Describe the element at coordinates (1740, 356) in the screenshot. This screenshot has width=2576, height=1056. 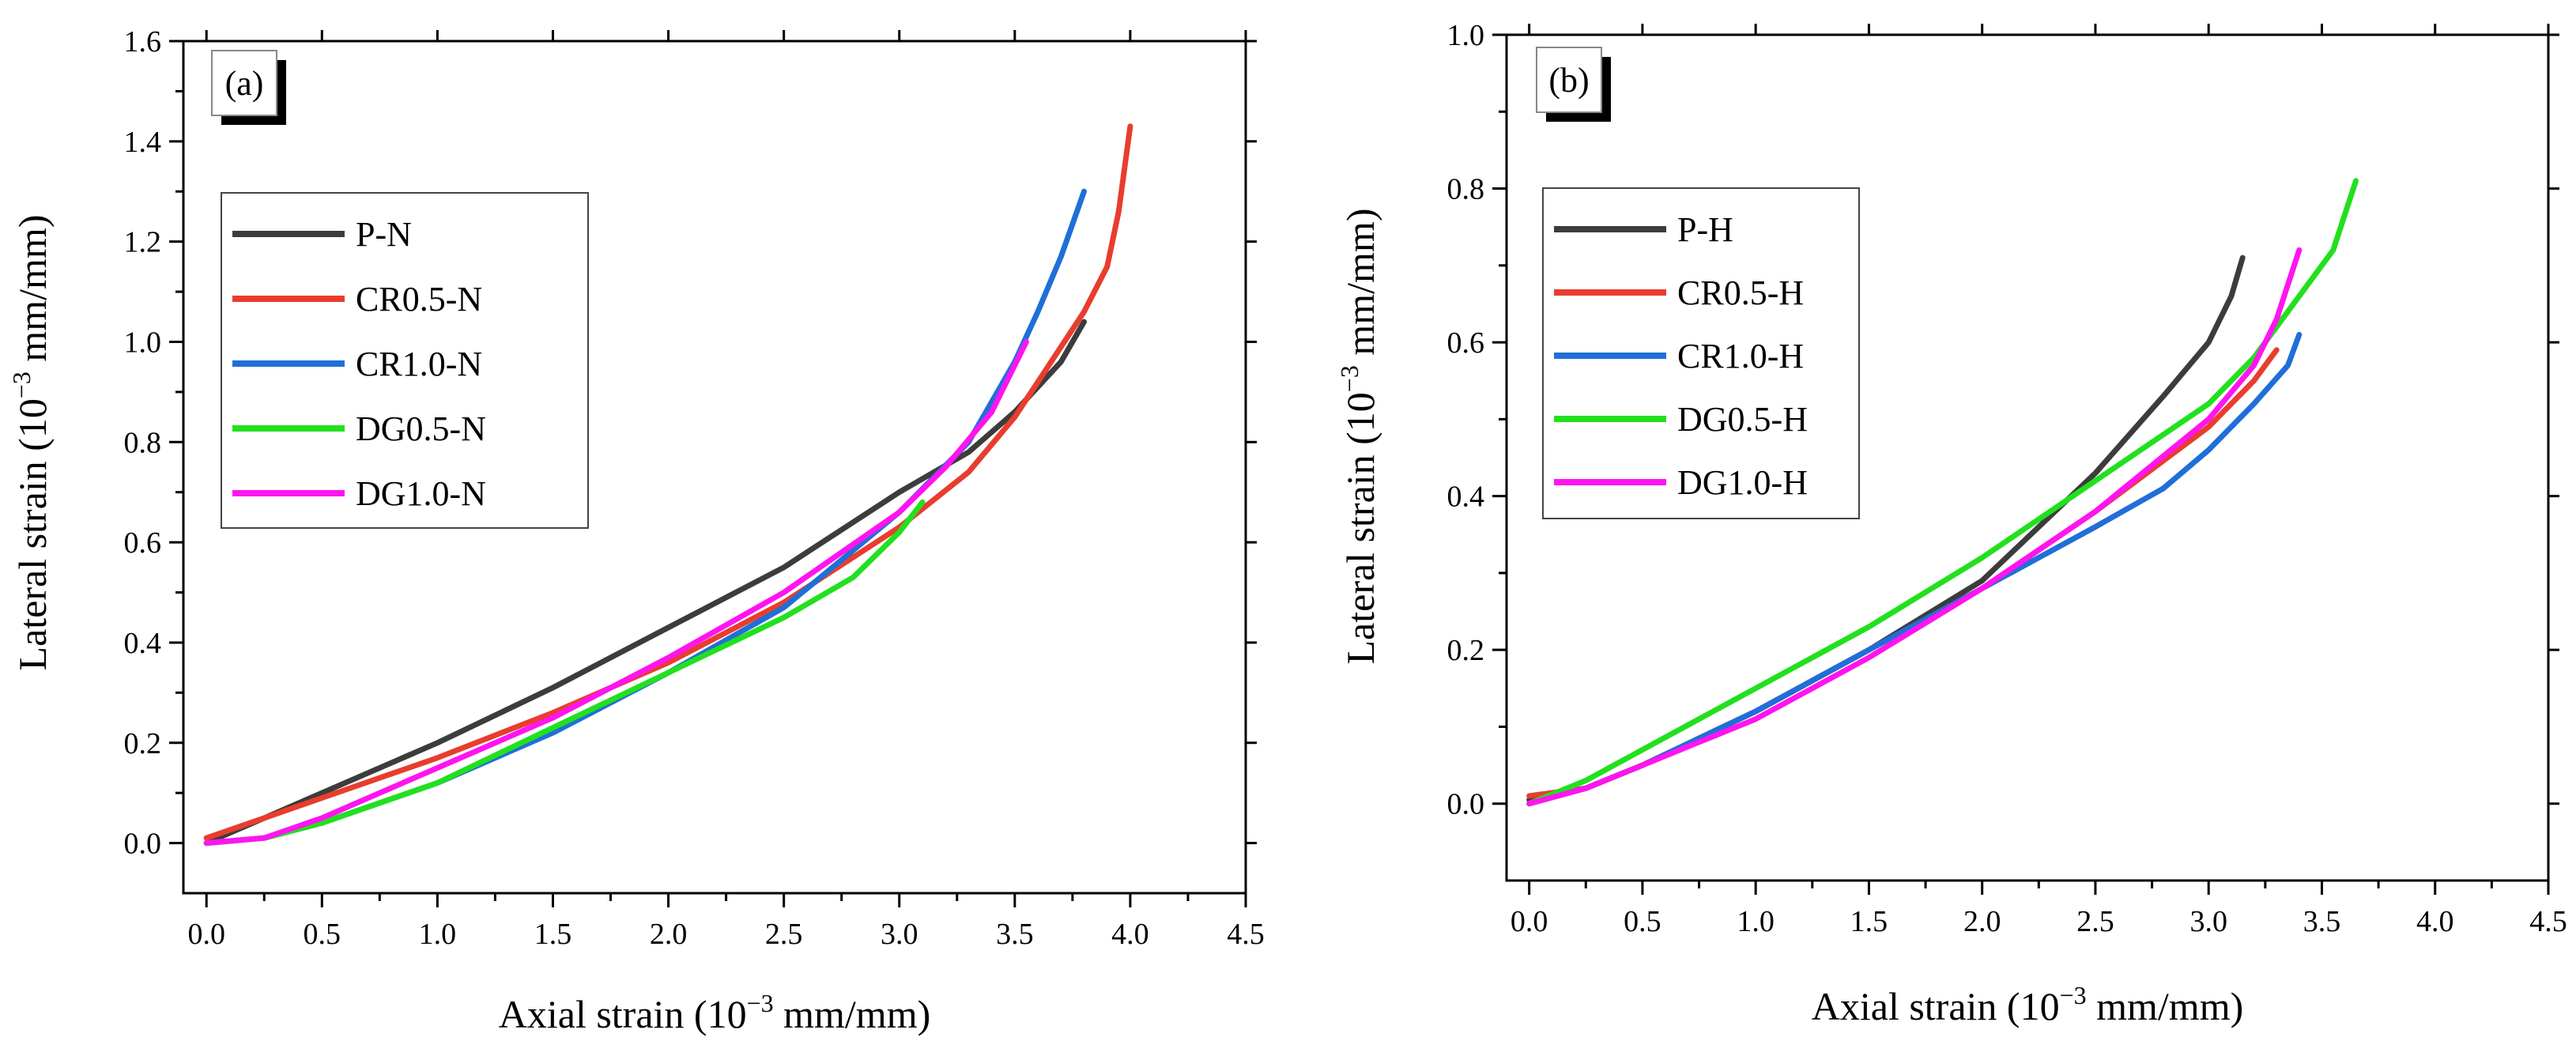
I see `legend-label: CR1.0-H` at that location.